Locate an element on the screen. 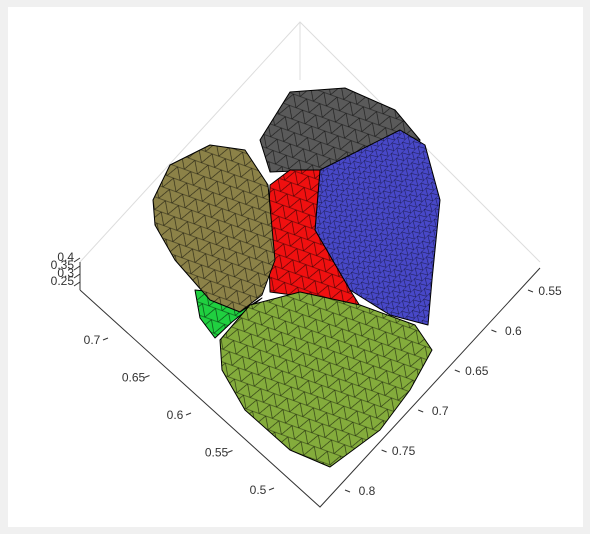  x-tick-label: 0.7 is located at coordinates (440, 411).